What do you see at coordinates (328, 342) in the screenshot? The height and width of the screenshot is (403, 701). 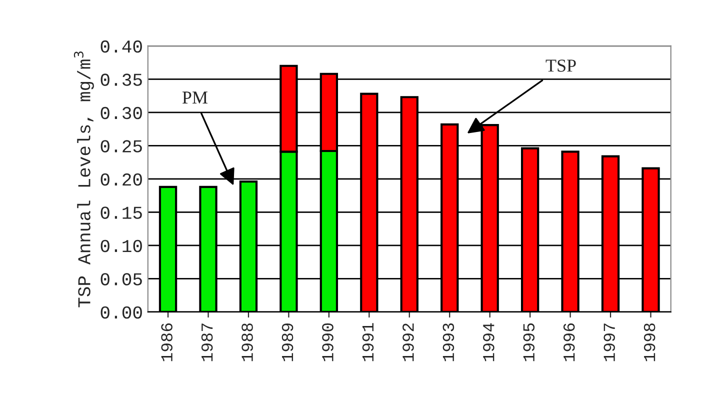 I see `x-tick-label: 1990` at bounding box center [328, 342].